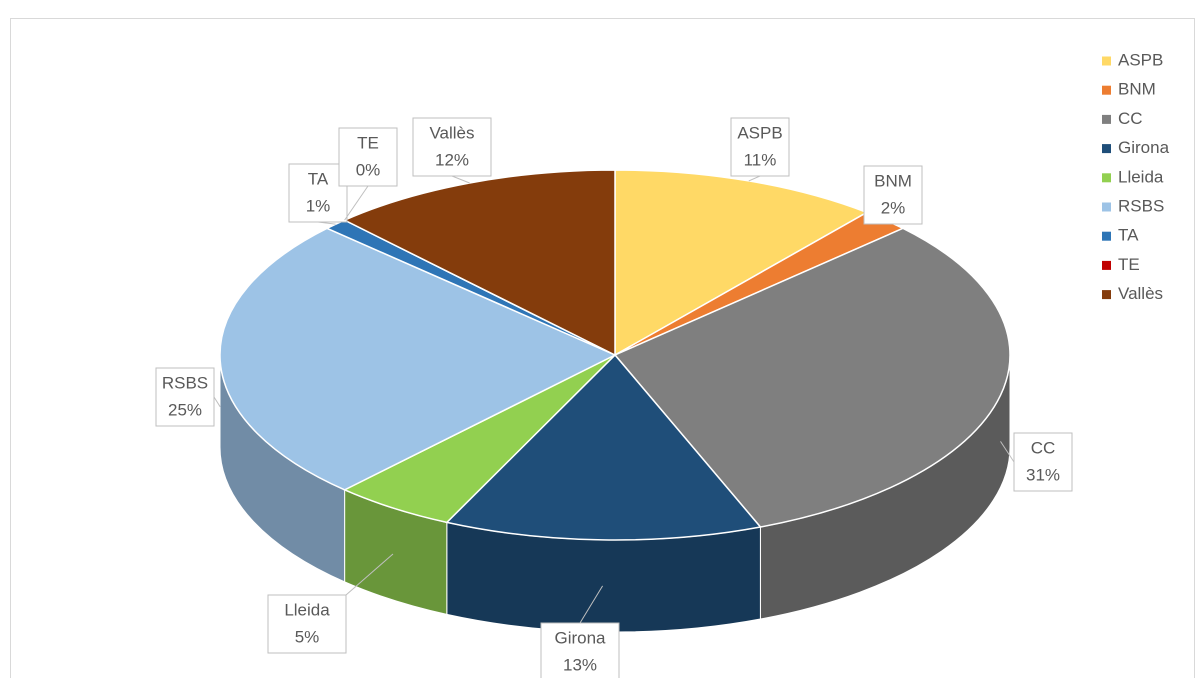  Describe the element at coordinates (307, 636) in the screenshot. I see `data-label-value: 5%` at that location.